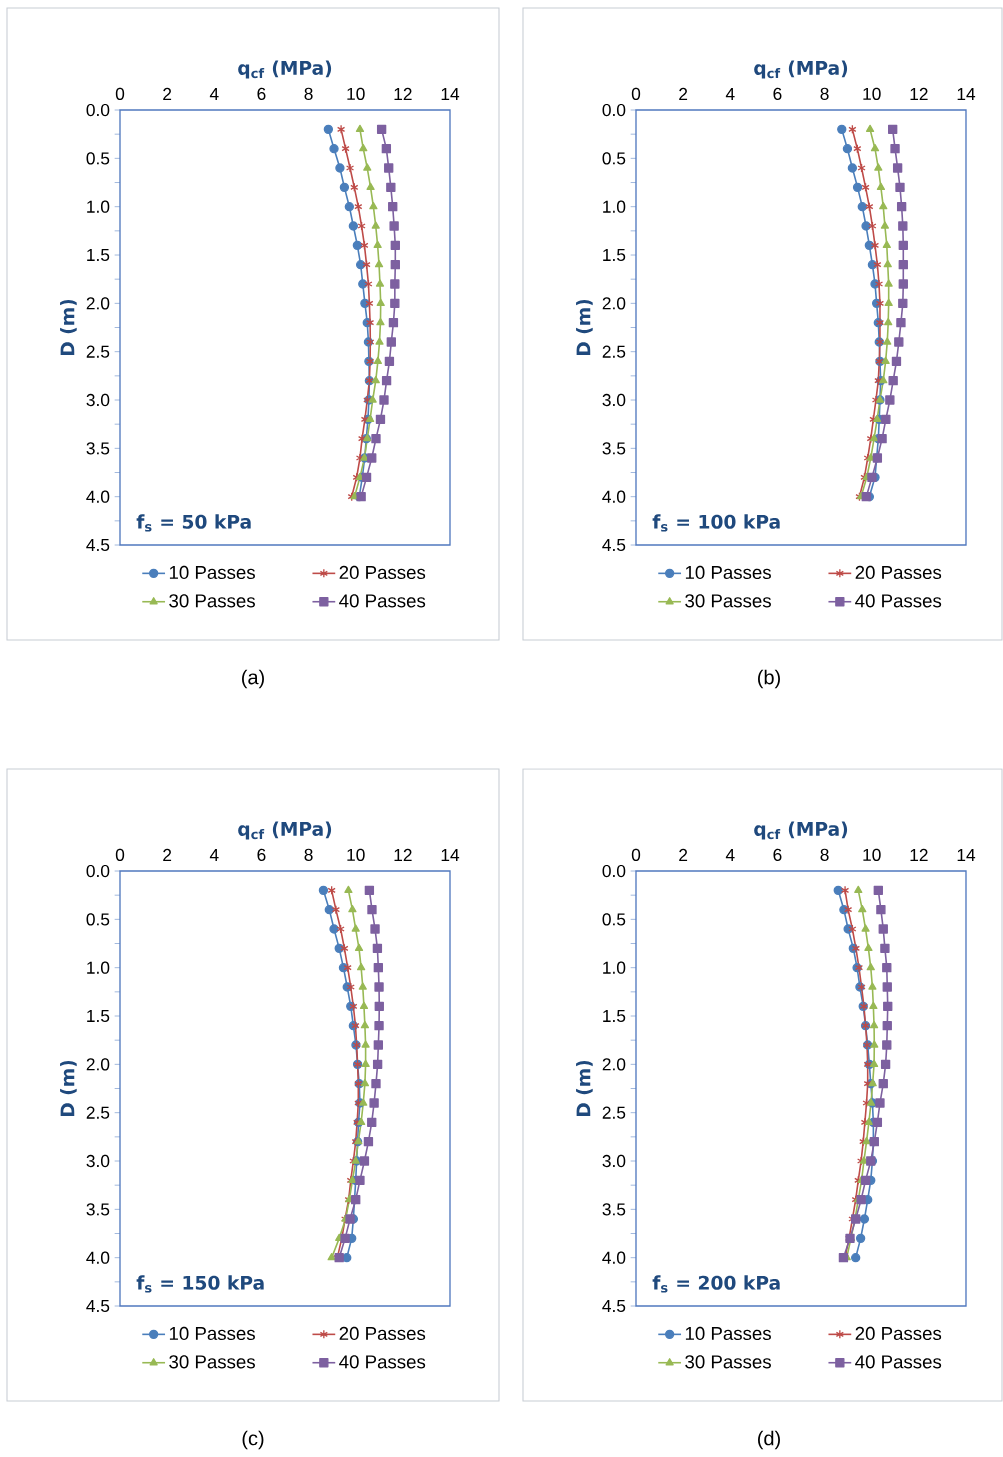  What do you see at coordinates (716, 1284) in the screenshot?
I see `annotation: f$_{s}$ = 200 kPa` at bounding box center [716, 1284].